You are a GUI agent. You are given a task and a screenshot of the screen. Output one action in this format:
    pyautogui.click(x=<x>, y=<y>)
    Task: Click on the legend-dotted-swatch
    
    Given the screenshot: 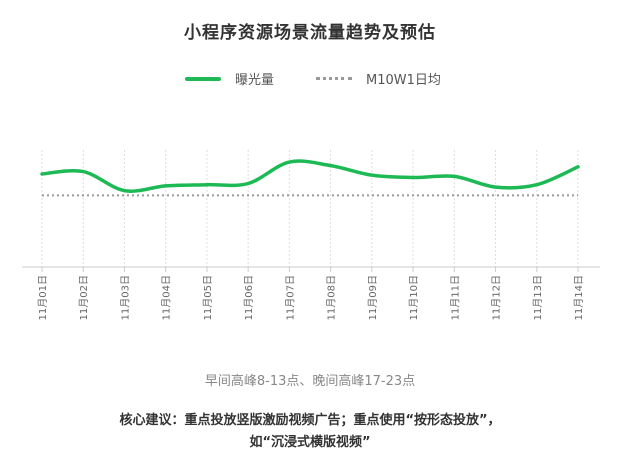 What is the action you would take?
    pyautogui.click(x=334, y=78)
    